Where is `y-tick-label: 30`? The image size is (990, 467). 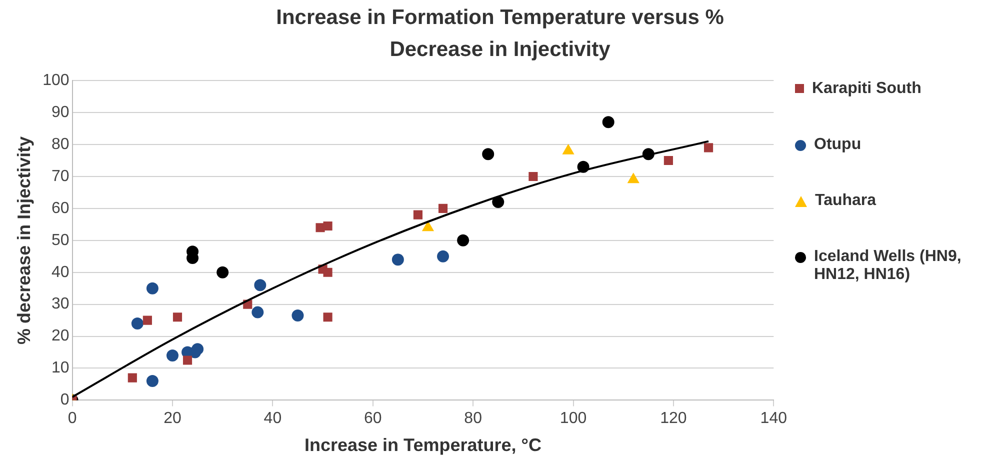
y-tick-label: 30 is located at coordinates (61, 304).